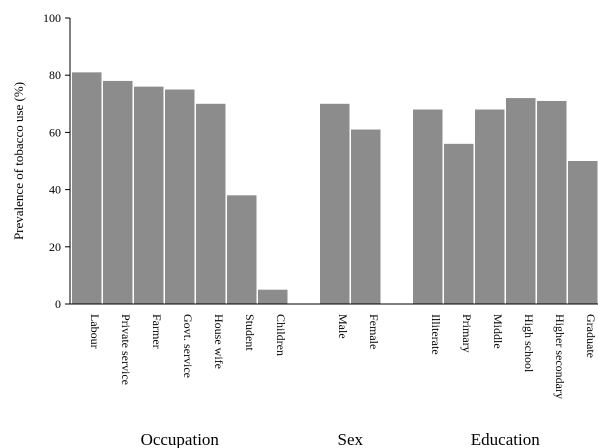 The width and height of the screenshot is (598, 448). I want to click on y-tick-label: 60, so click(55, 132).